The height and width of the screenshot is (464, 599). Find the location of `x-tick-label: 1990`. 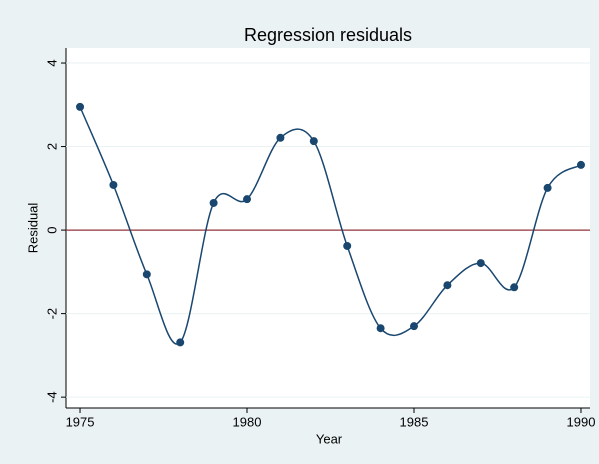

x-tick-label: 1990 is located at coordinates (581, 421).